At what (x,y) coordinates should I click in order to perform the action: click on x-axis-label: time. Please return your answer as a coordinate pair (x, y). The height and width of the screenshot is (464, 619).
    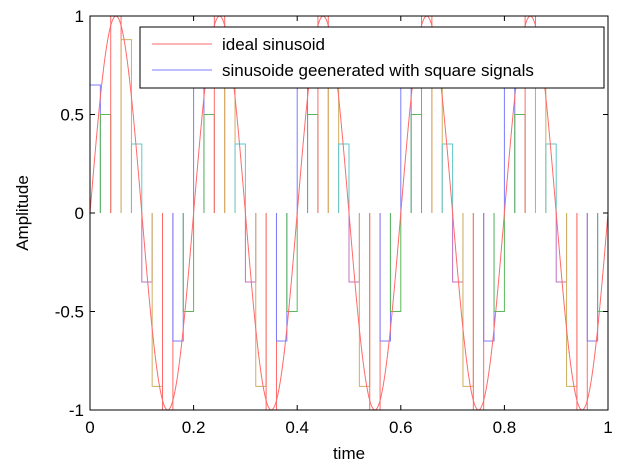
    Looking at the image, I should click on (349, 453).